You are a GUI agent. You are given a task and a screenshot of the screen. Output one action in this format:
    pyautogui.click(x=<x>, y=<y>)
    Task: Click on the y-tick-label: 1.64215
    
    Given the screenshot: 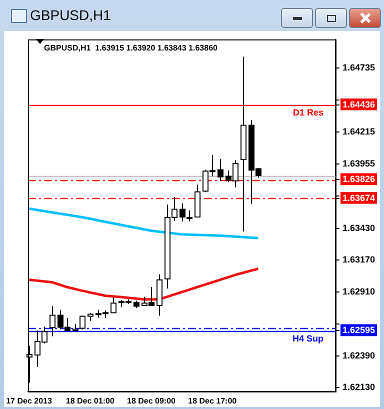 What is the action you would take?
    pyautogui.click(x=359, y=131)
    